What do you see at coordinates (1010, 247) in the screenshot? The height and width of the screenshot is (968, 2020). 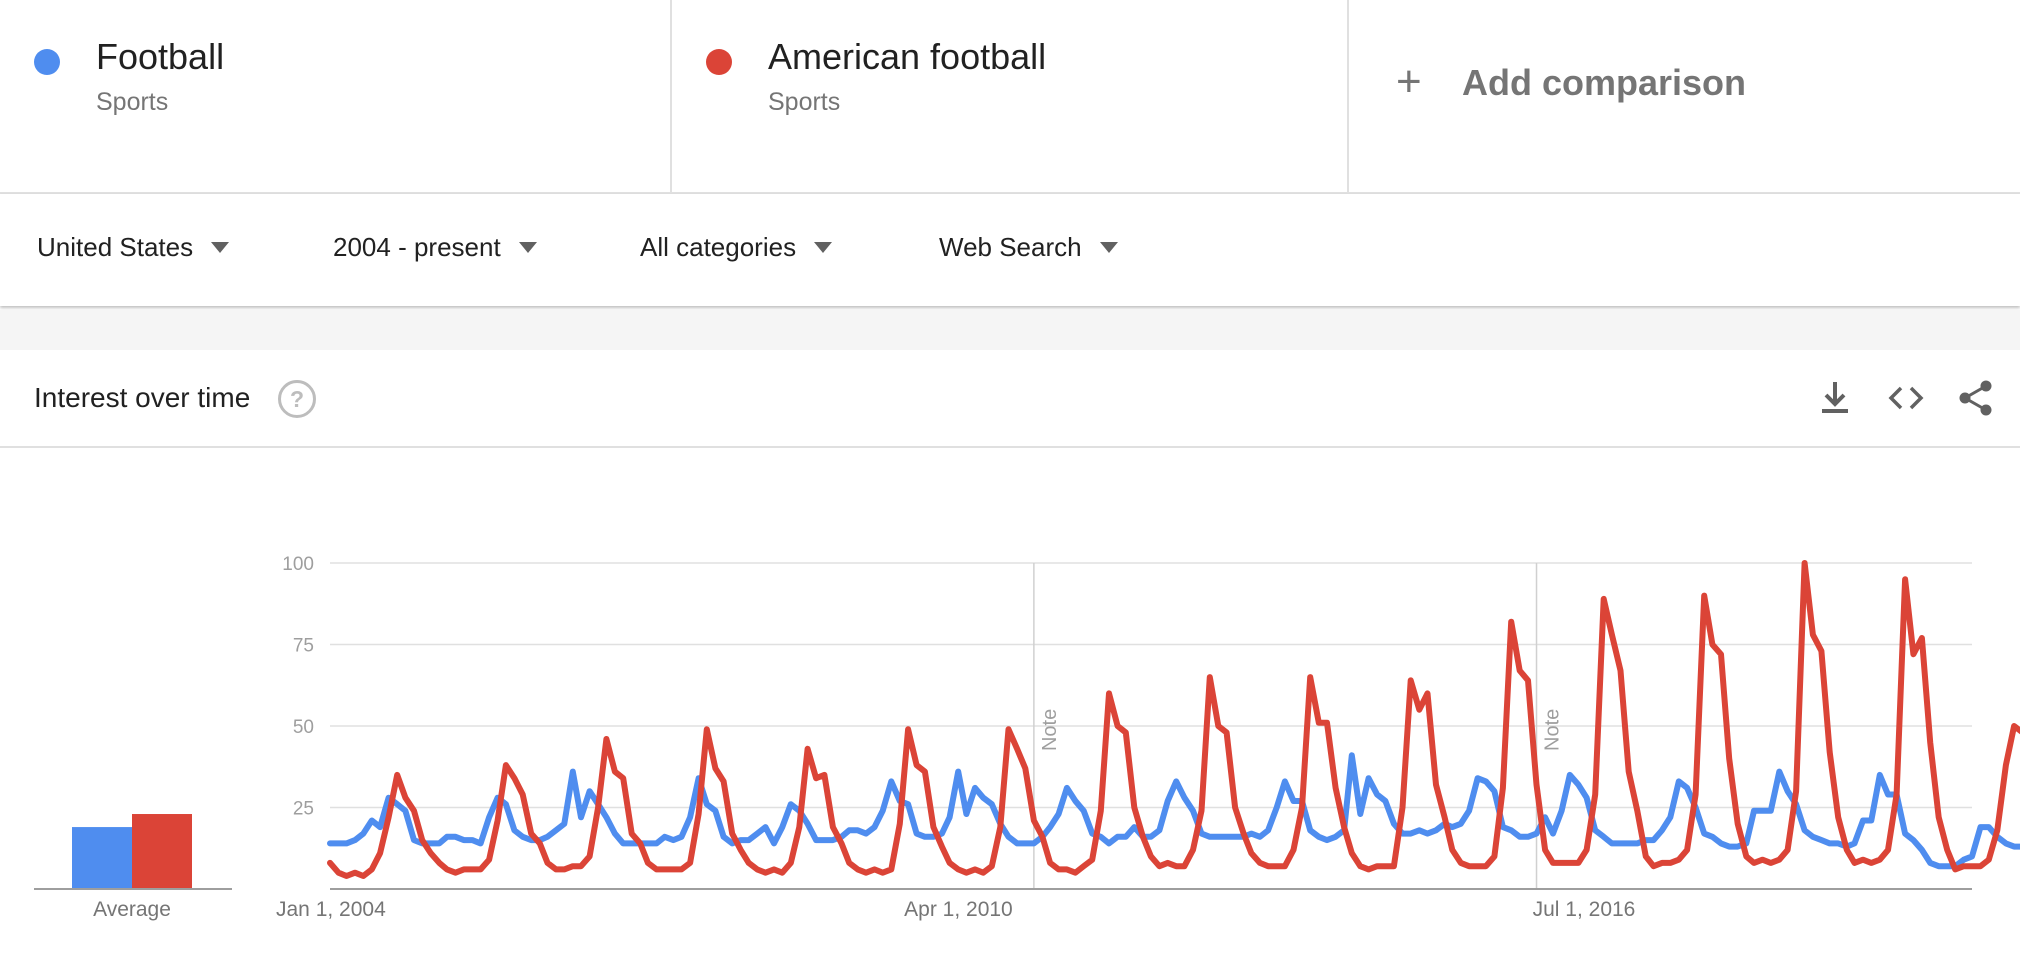 I see `search-type-select-label: Web Search` at bounding box center [1010, 247].